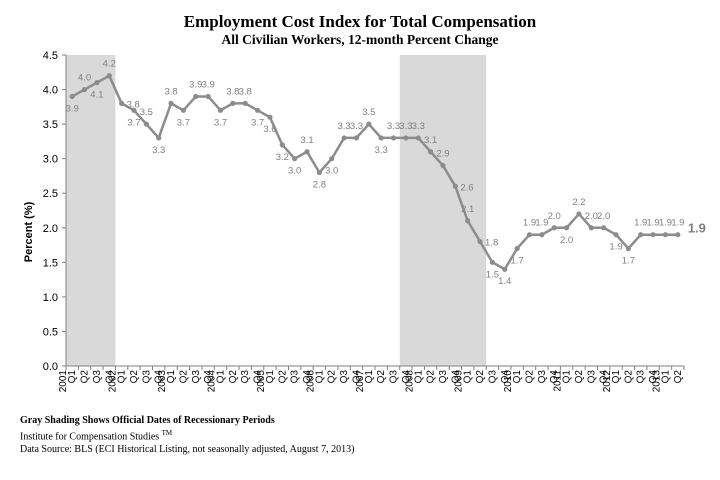 This screenshot has height=480, width=720. I want to click on data-label: 2.9, so click(442, 154).